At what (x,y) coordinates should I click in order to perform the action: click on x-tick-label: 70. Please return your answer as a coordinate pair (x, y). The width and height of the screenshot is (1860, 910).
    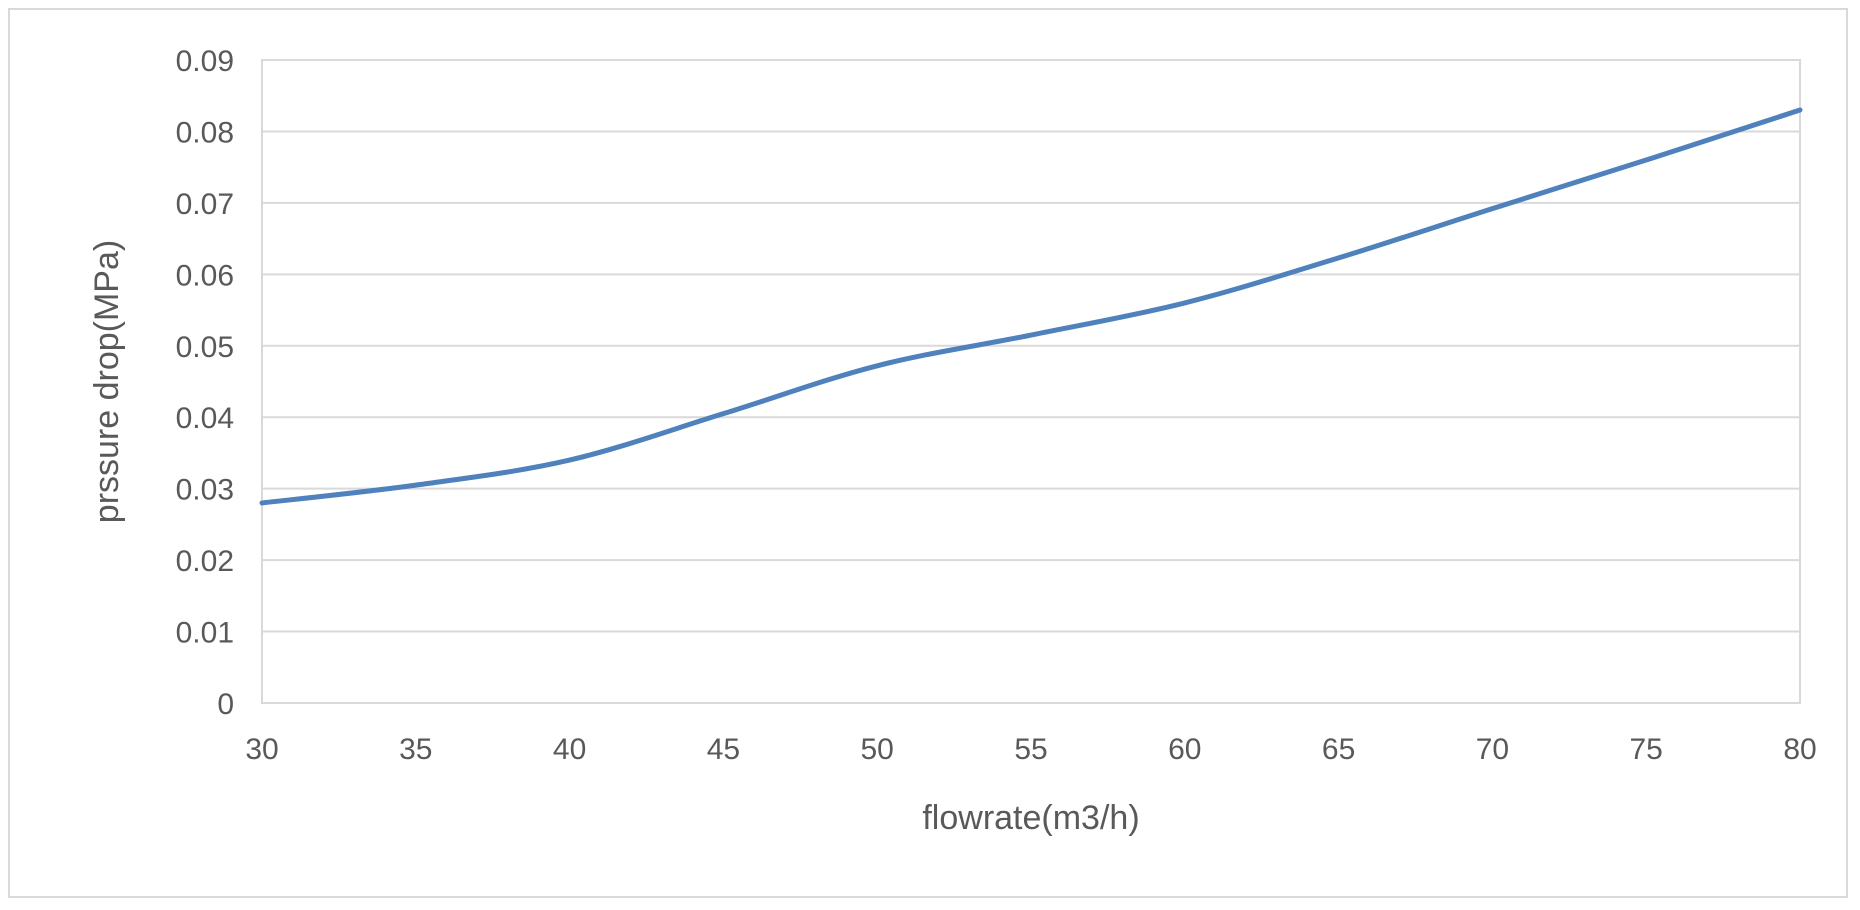
    Looking at the image, I should click on (1492, 749).